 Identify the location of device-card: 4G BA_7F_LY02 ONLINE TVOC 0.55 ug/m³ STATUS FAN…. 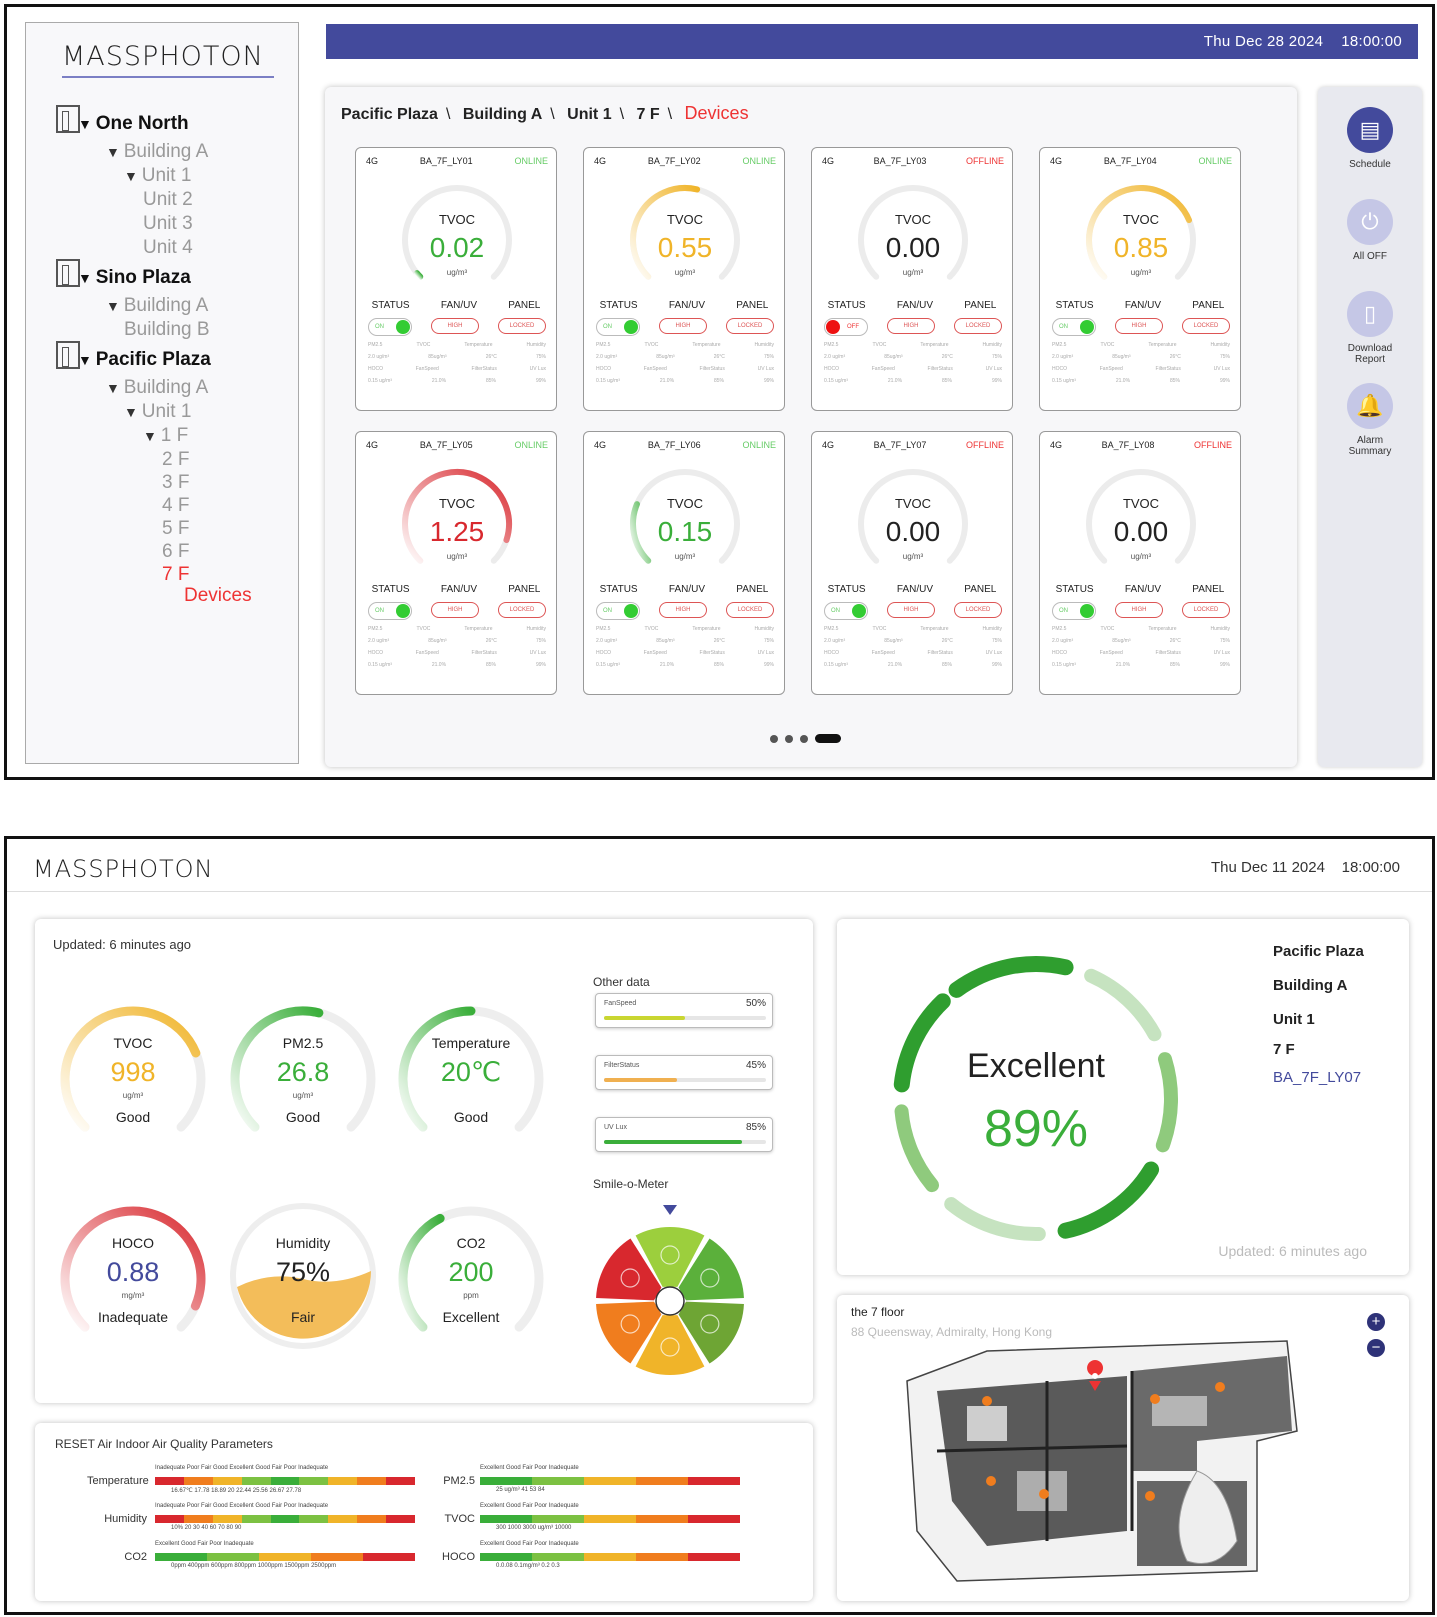
(684, 279).